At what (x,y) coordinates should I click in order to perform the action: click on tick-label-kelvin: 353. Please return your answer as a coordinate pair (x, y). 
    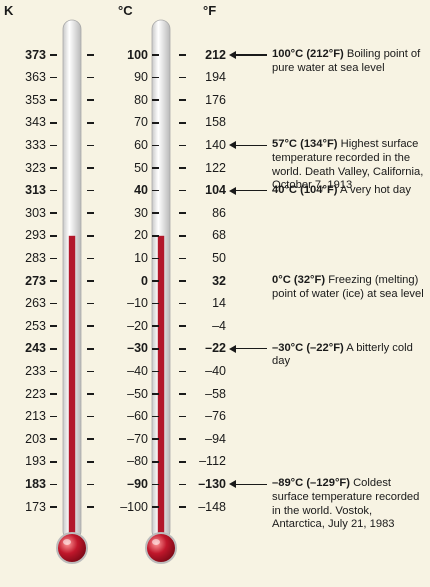
    Looking at the image, I should click on (35, 99).